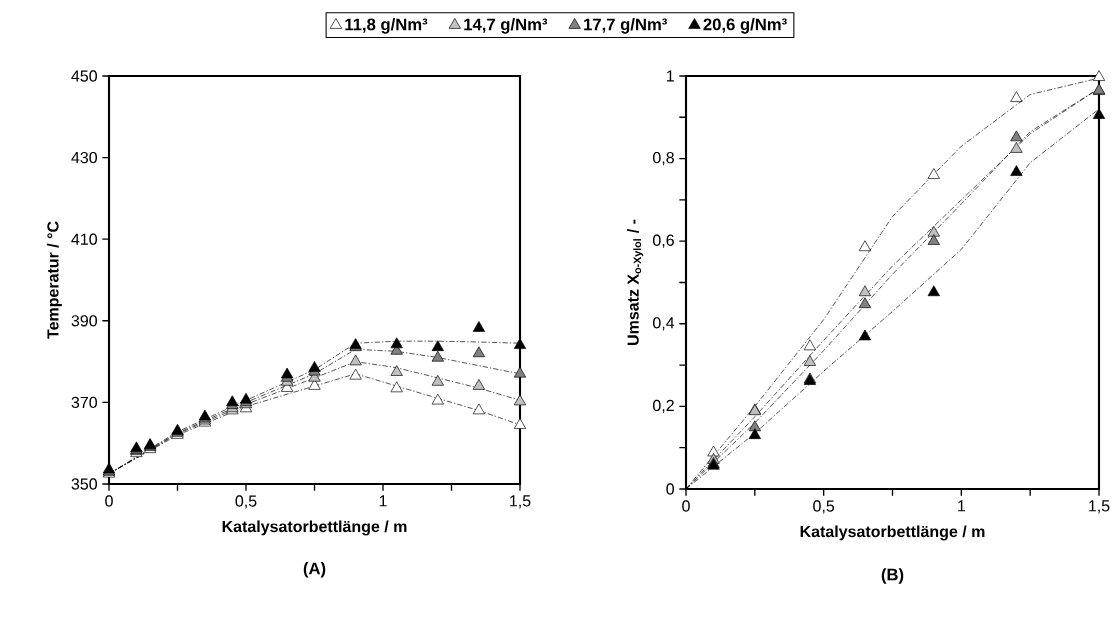 The height and width of the screenshot is (620, 1115). Describe the element at coordinates (745, 26) in the screenshot. I see `legend-label: 20,6 g/Nm³` at that location.